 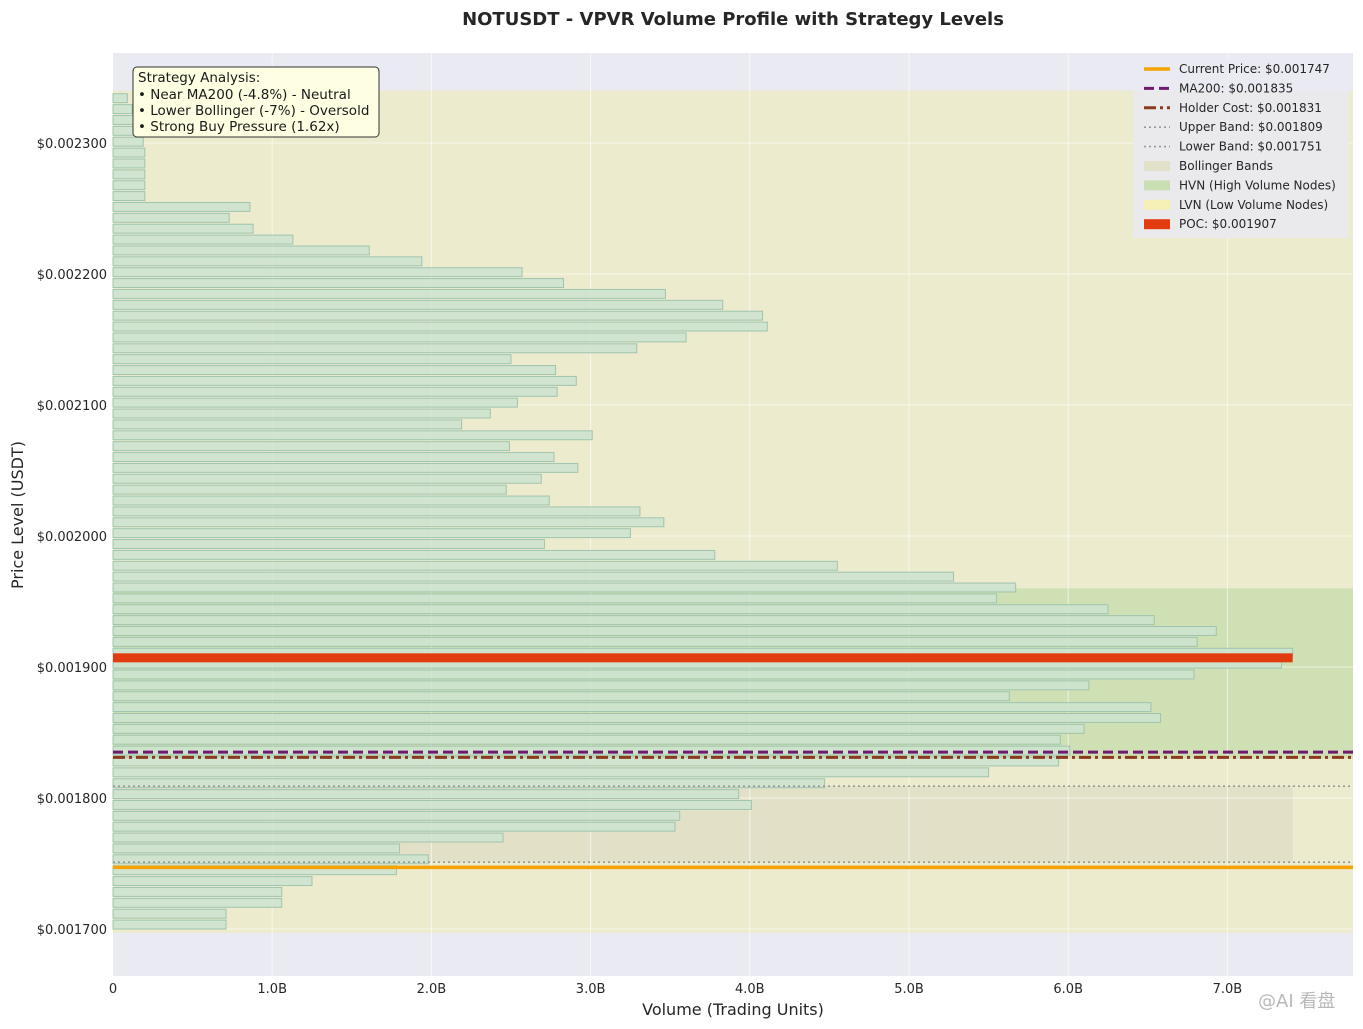 What do you see at coordinates (199, 78) in the screenshot?
I see `annotation-line: Strategy Analysis:` at bounding box center [199, 78].